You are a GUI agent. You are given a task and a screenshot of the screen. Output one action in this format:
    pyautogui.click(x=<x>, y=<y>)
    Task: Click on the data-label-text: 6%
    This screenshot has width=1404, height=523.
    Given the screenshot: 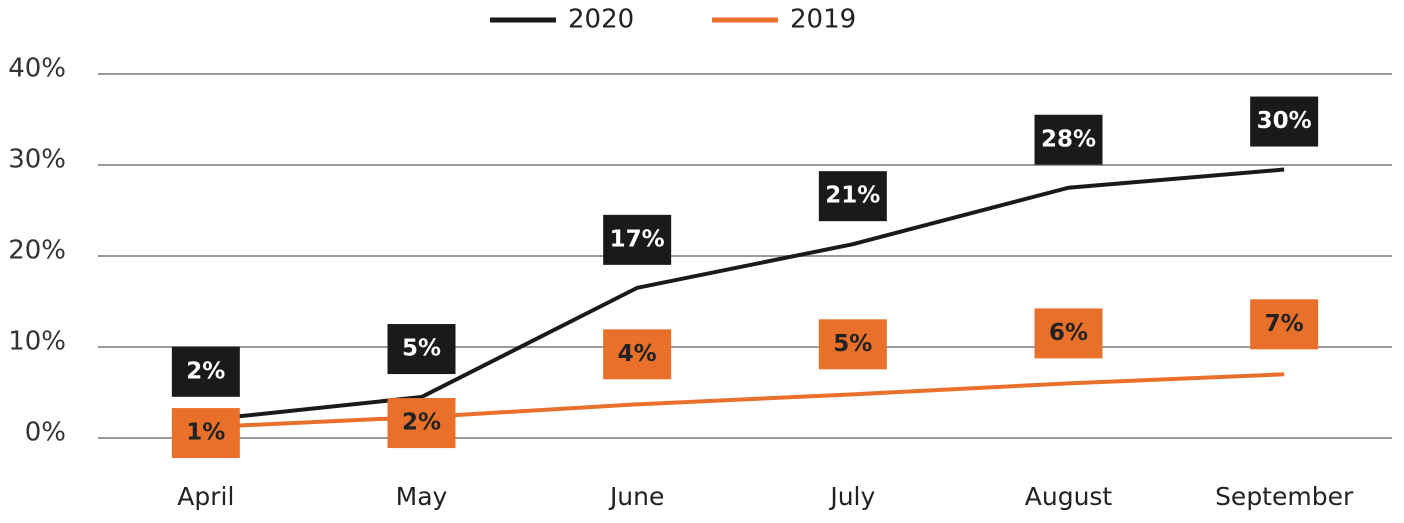 What is the action you would take?
    pyautogui.click(x=1068, y=333)
    